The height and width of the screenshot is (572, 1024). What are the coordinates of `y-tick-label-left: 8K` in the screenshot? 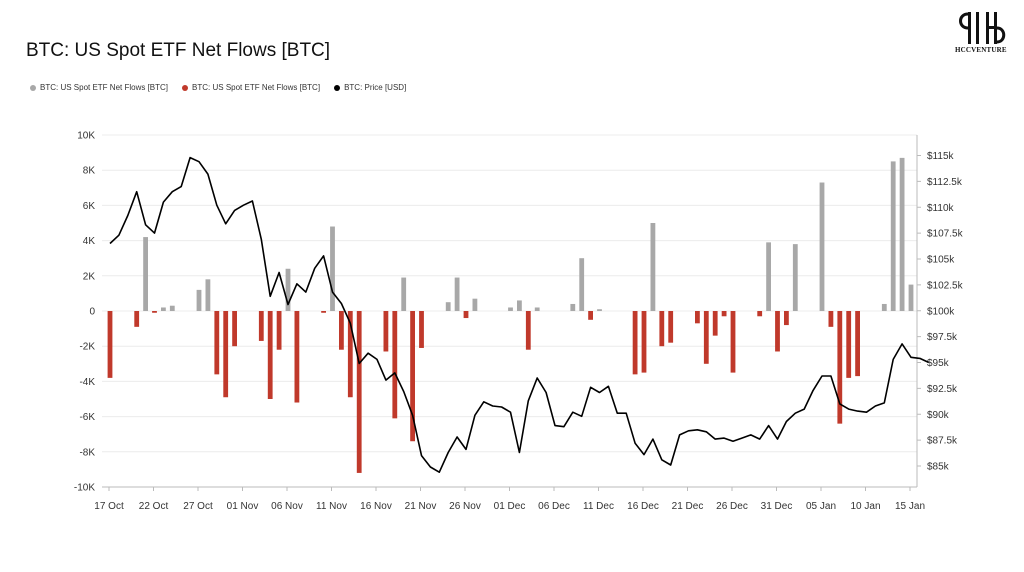 It's located at (89, 171).